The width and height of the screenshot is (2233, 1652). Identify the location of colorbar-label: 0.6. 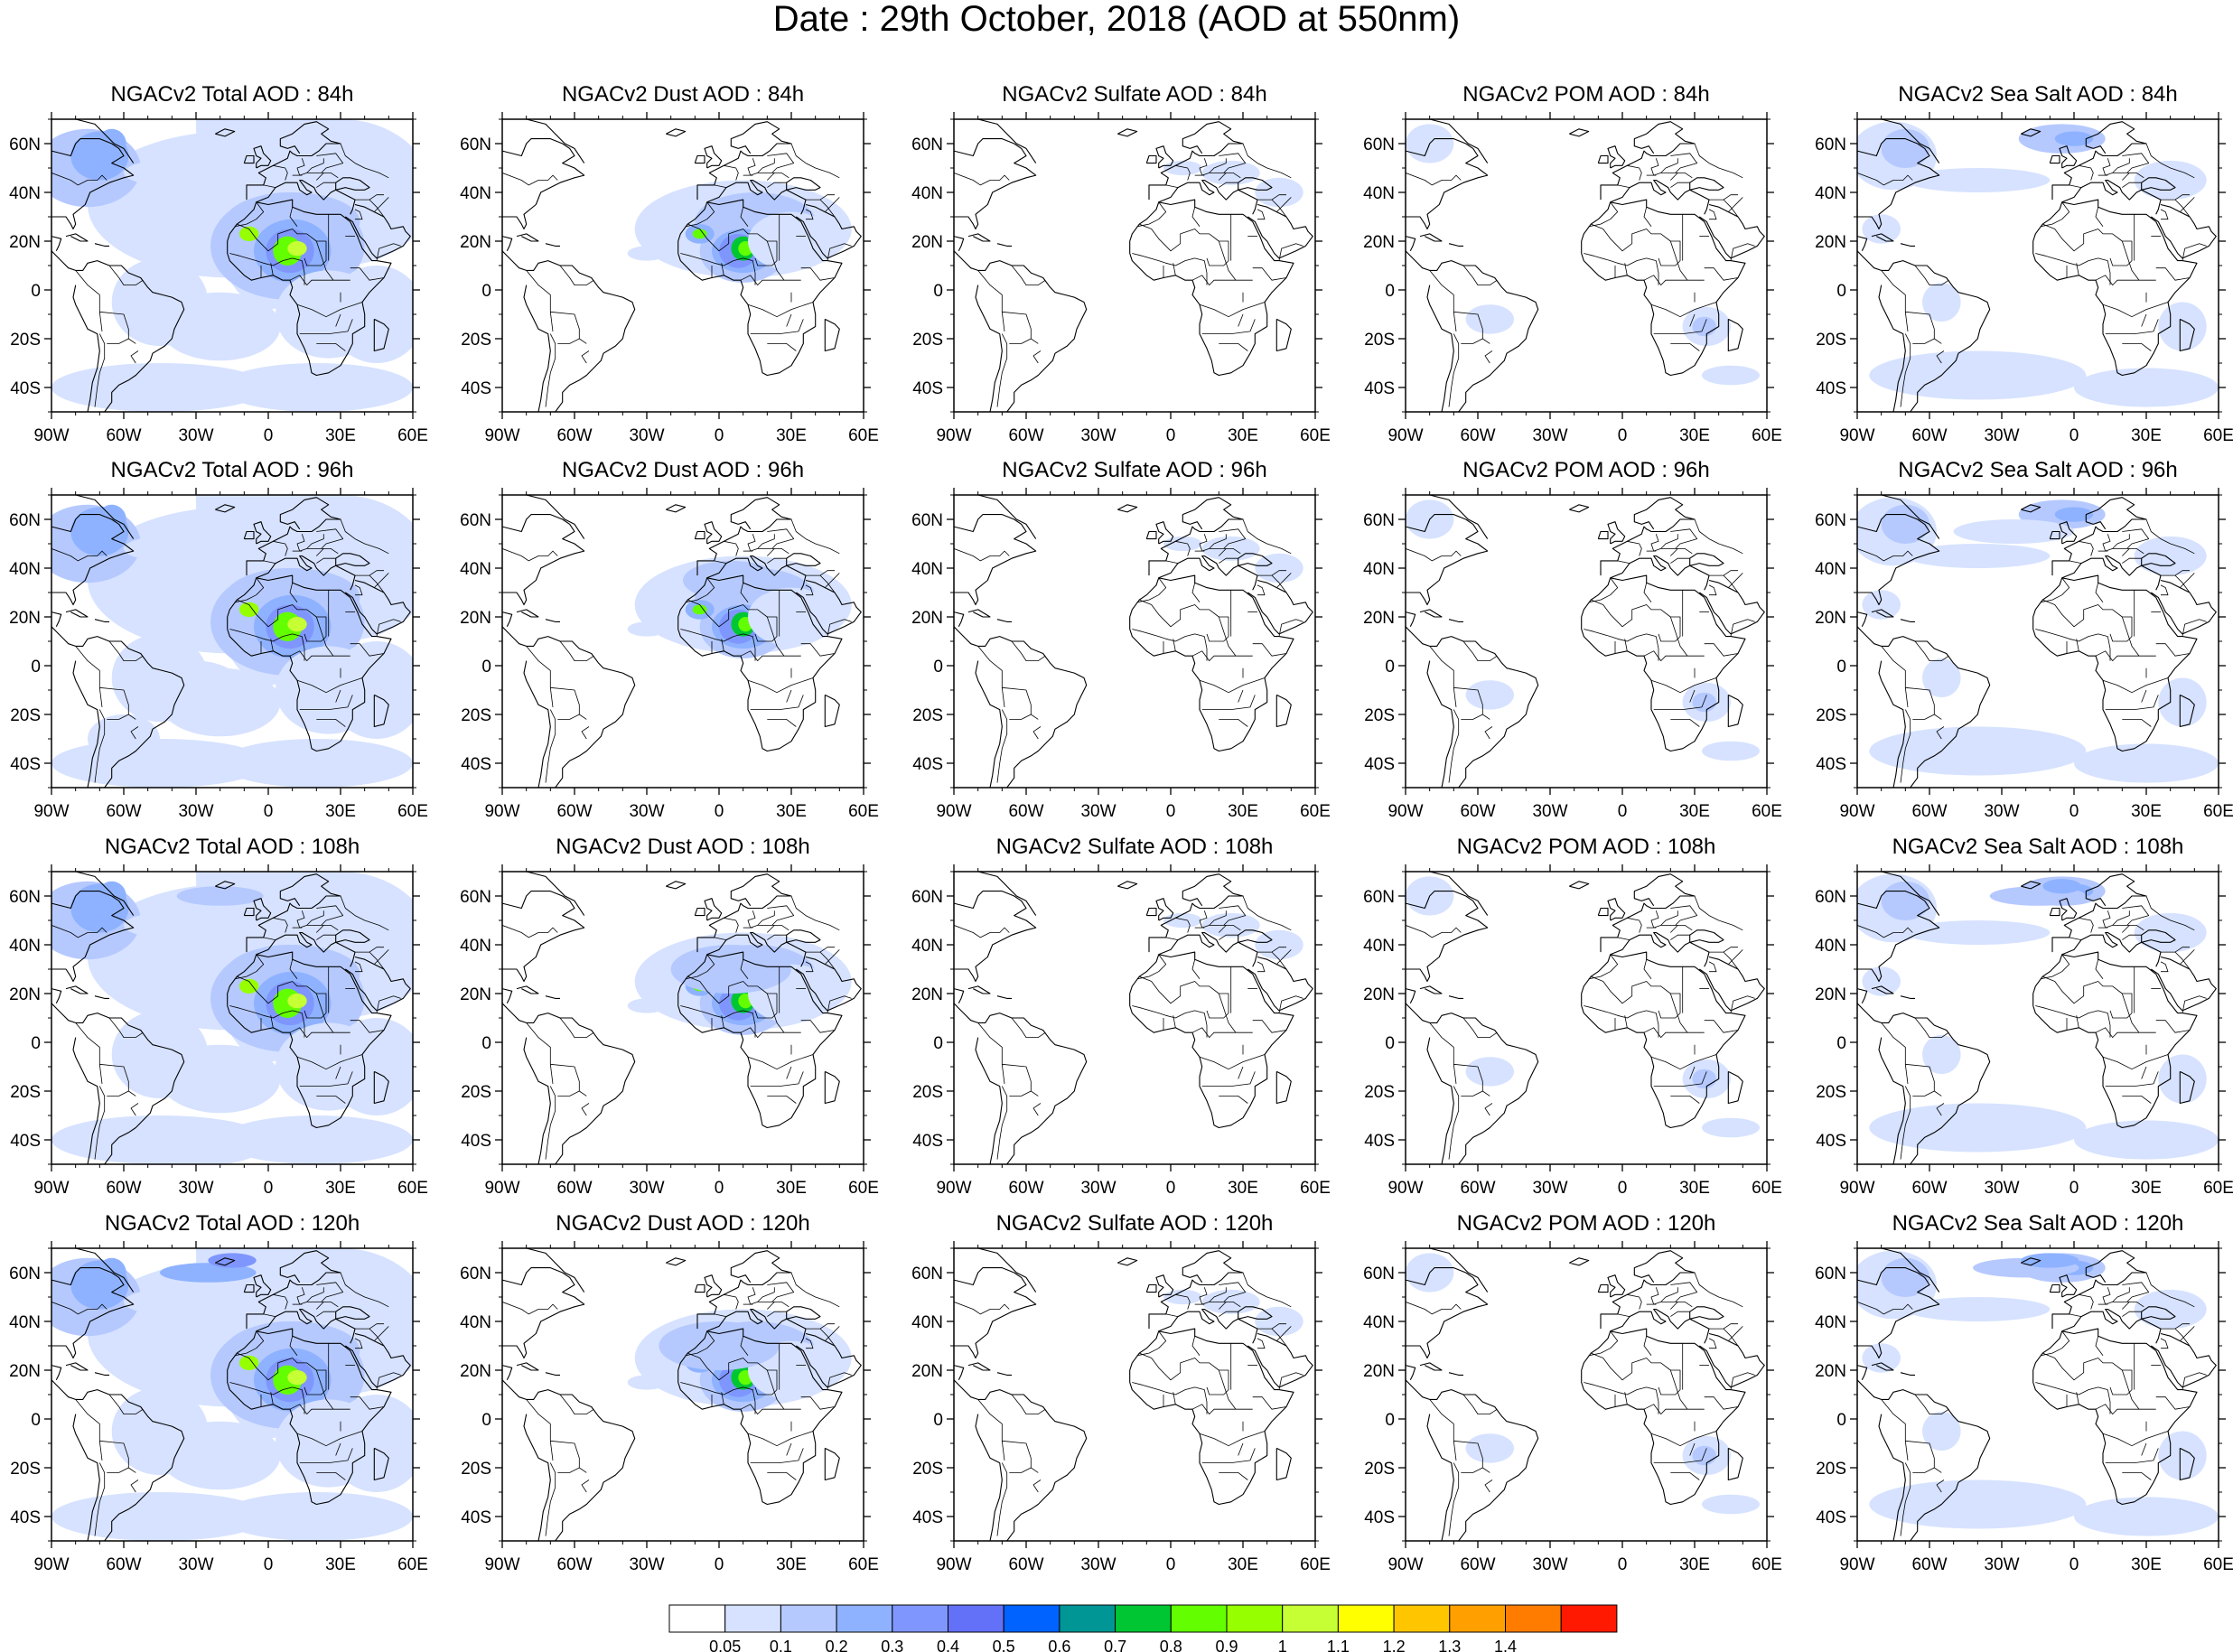
(1059, 1645).